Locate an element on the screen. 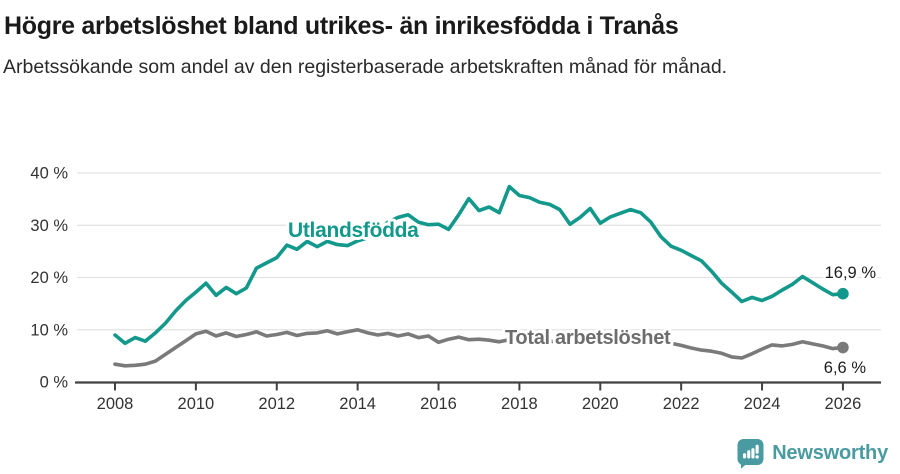 The height and width of the screenshot is (474, 900). newsworthy-logo-icon is located at coordinates (750, 454).